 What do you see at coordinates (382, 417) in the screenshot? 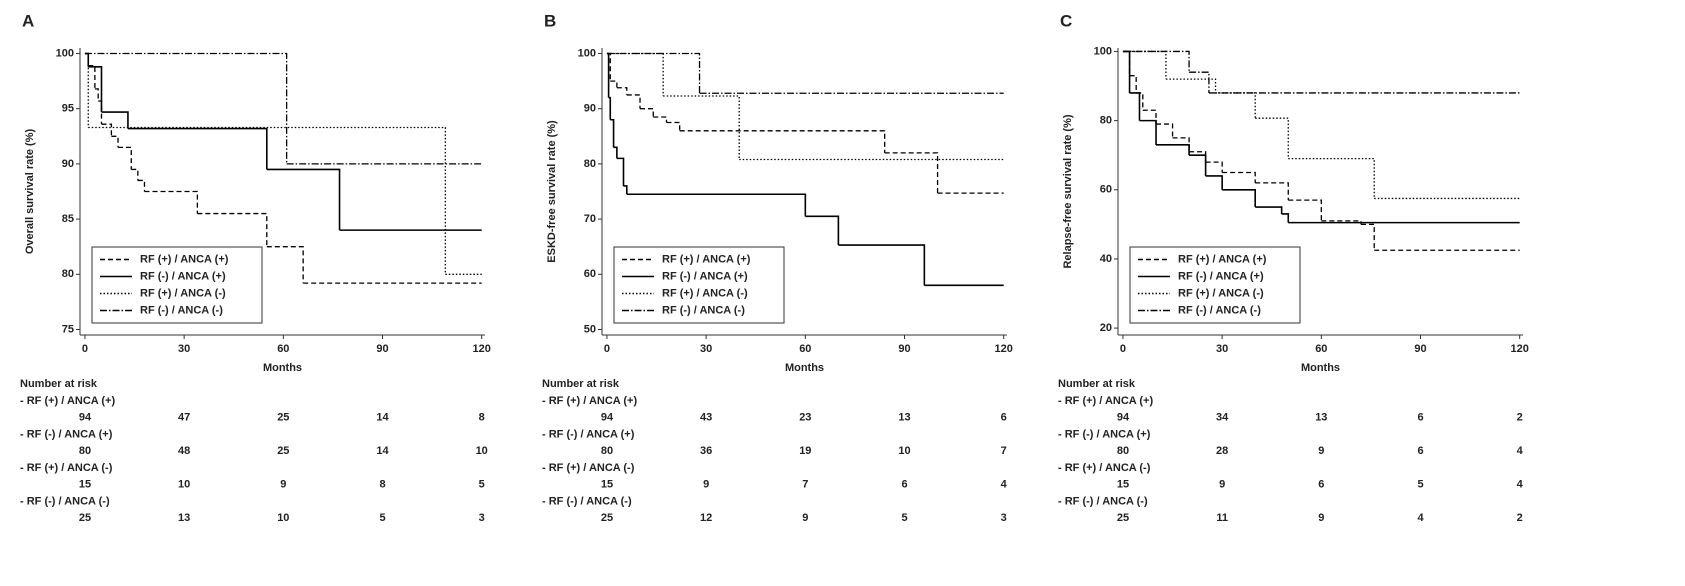
I see `risk-count: 14` at bounding box center [382, 417].